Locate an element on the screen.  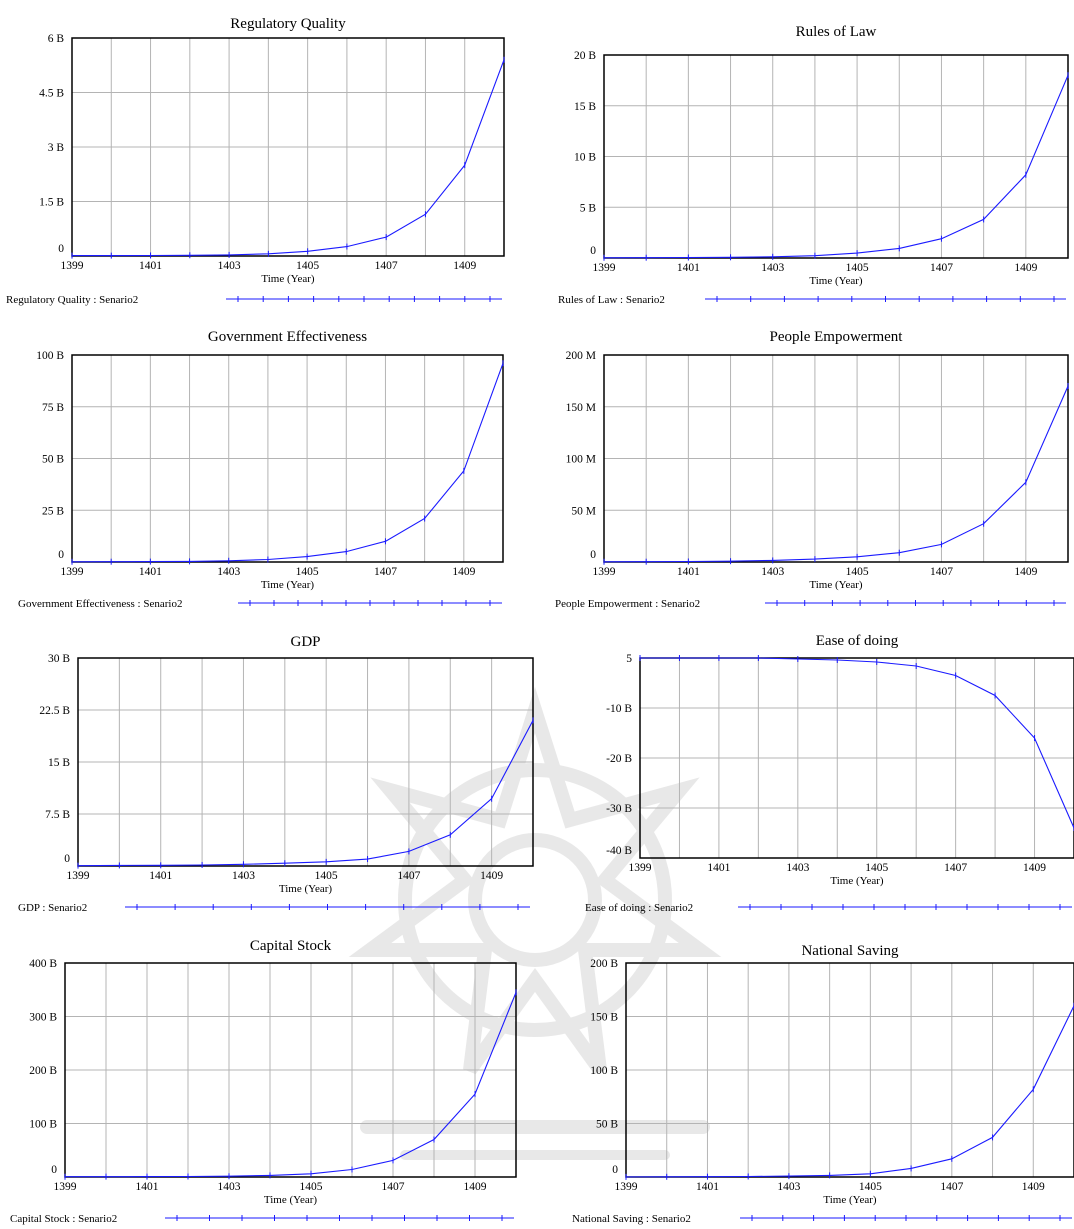
chart-title: National Saving is located at coordinates (850, 951).